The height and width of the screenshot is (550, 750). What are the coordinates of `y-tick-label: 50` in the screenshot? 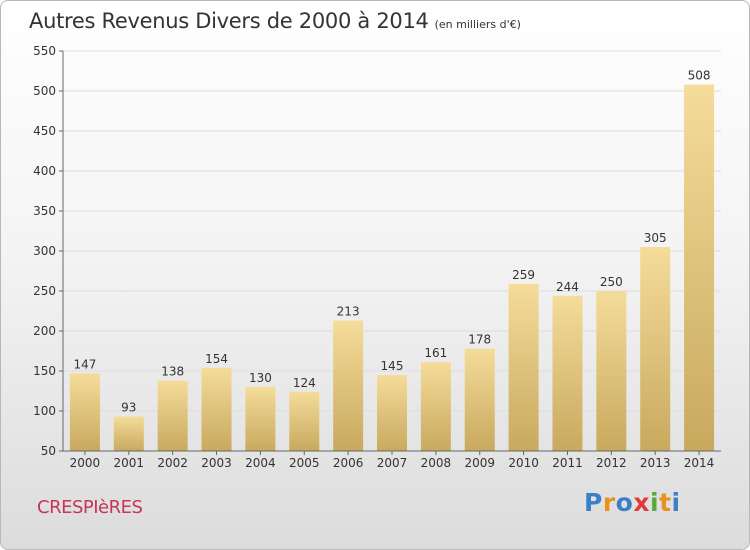 It's located at (48, 451).